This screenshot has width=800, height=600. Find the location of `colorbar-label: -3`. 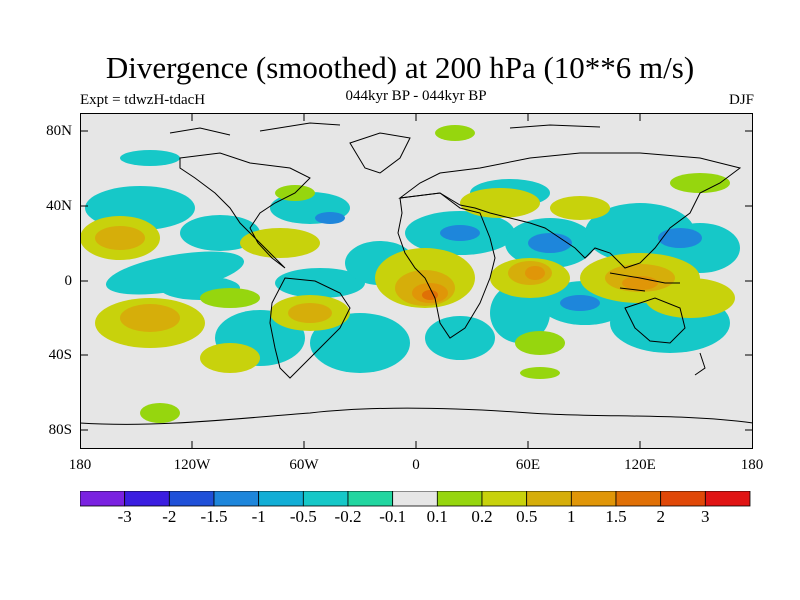

colorbar-label: -3 is located at coordinates (124, 516).